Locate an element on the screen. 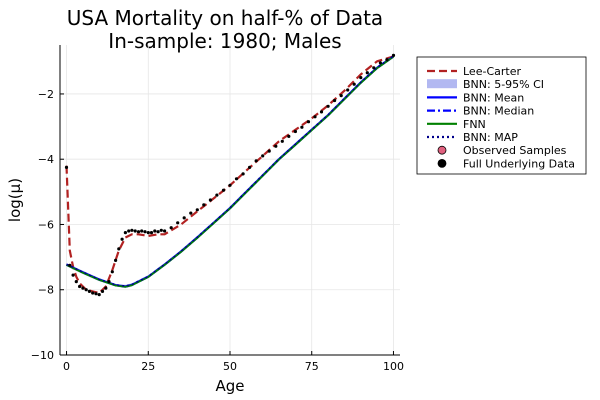 The image size is (600, 400). legend-bnn-median-label: BNN: Median is located at coordinates (498, 111).